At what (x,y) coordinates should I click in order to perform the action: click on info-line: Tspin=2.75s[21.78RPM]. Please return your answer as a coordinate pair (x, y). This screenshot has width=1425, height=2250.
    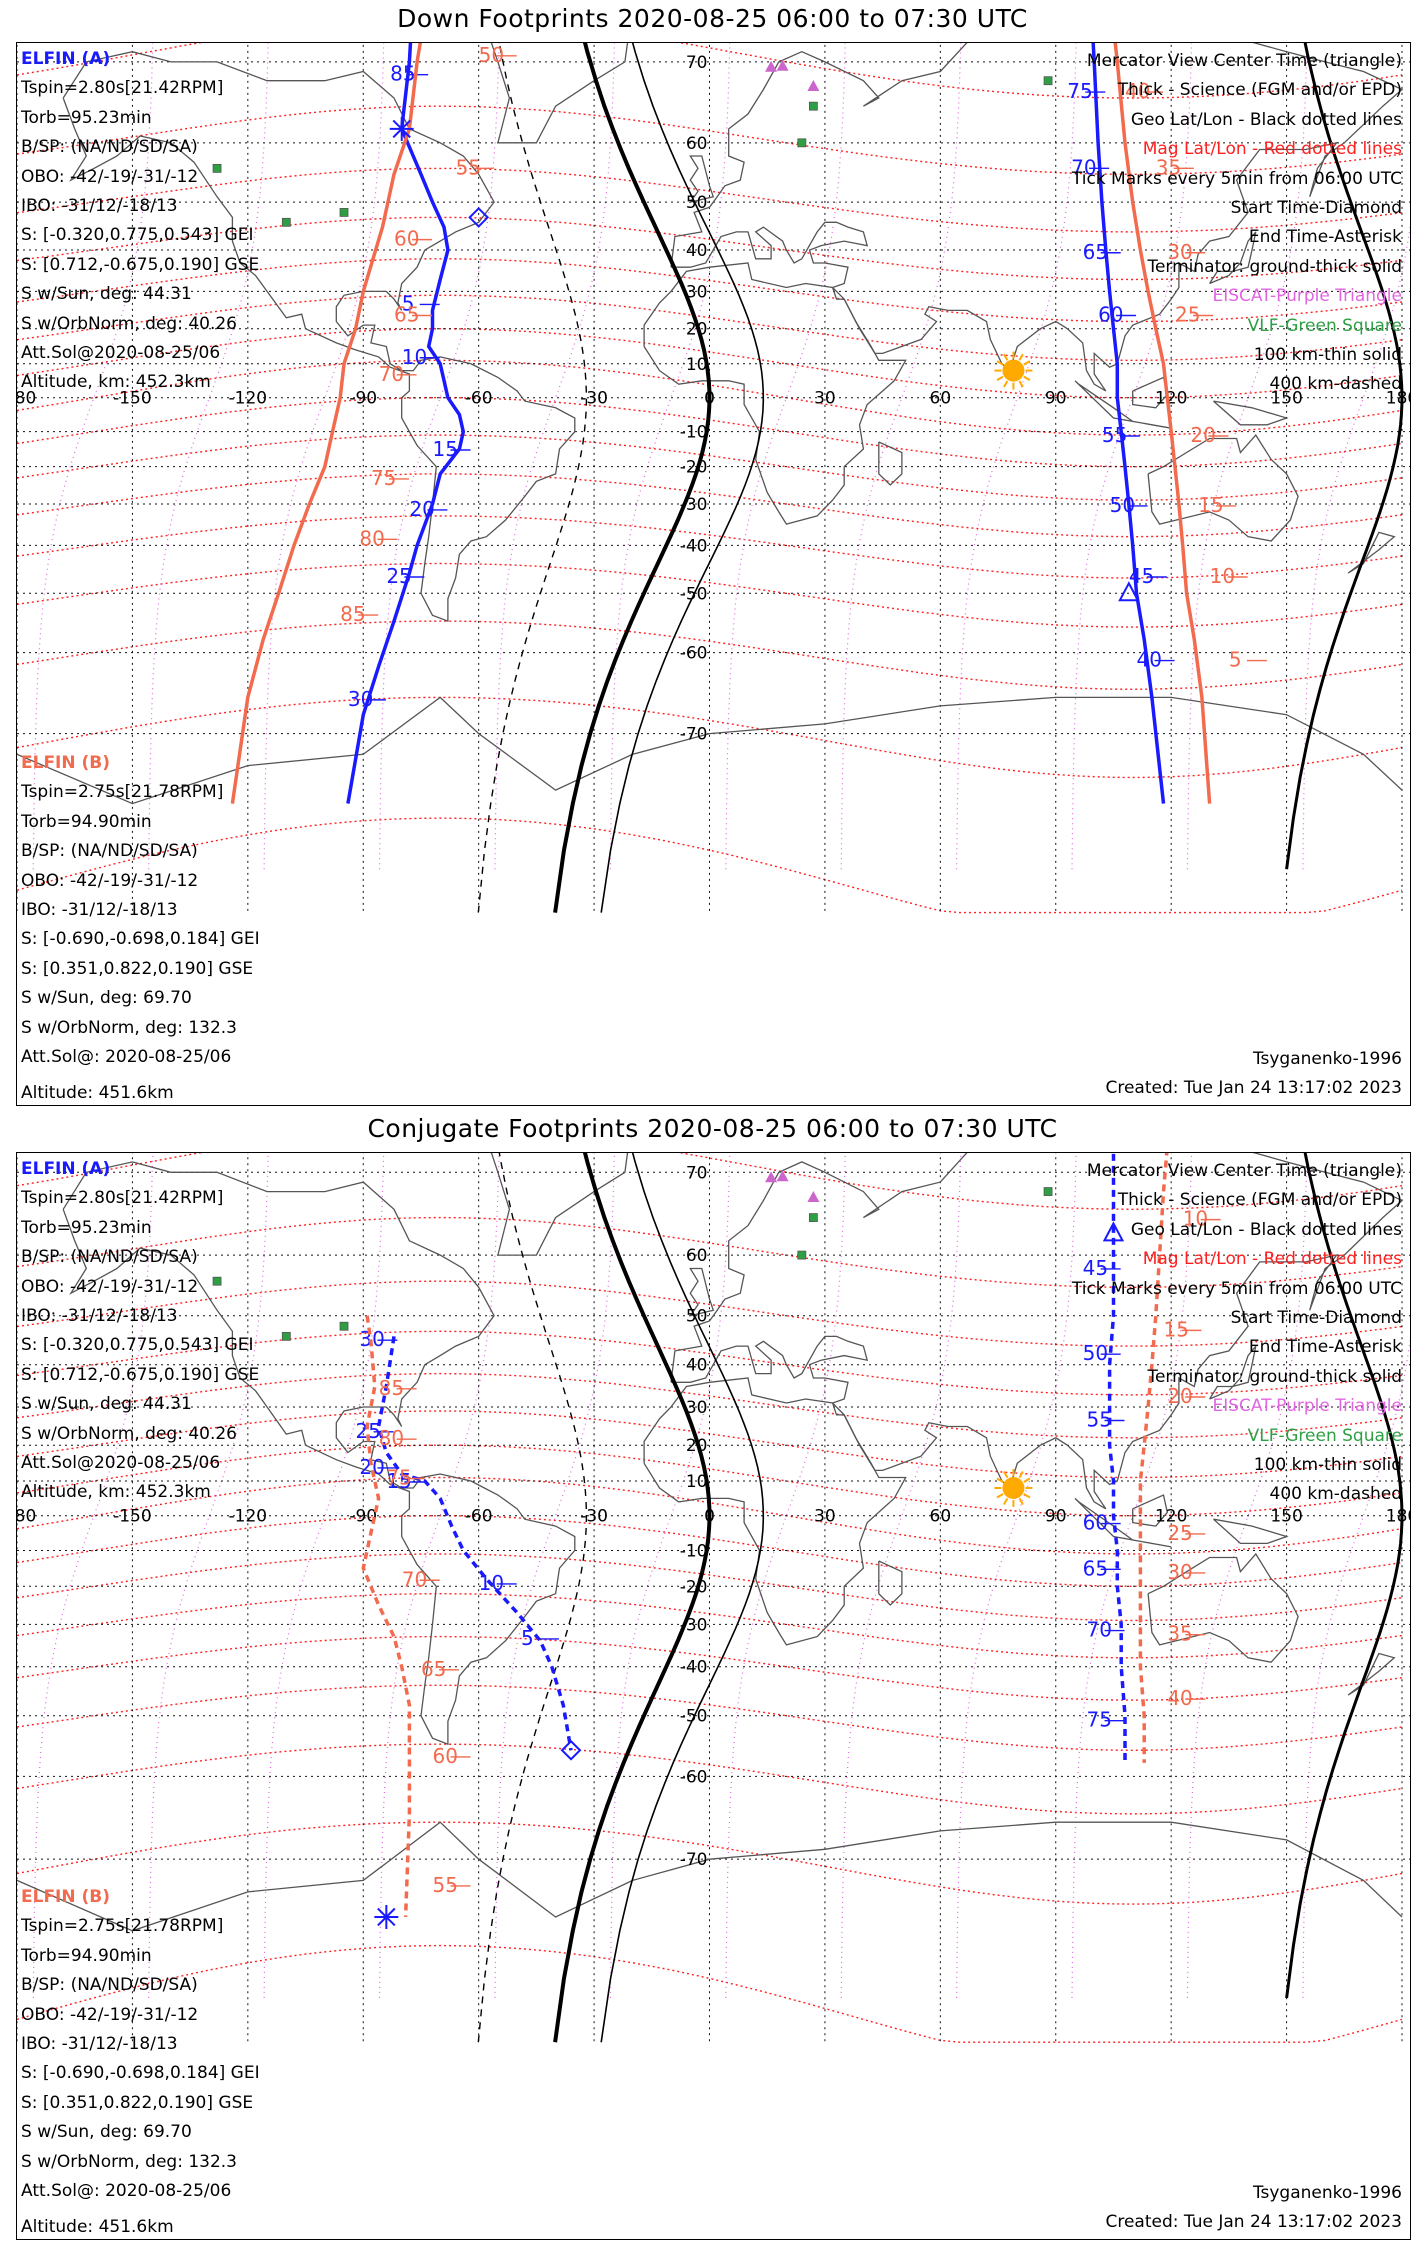
    Looking at the image, I should click on (122, 1926).